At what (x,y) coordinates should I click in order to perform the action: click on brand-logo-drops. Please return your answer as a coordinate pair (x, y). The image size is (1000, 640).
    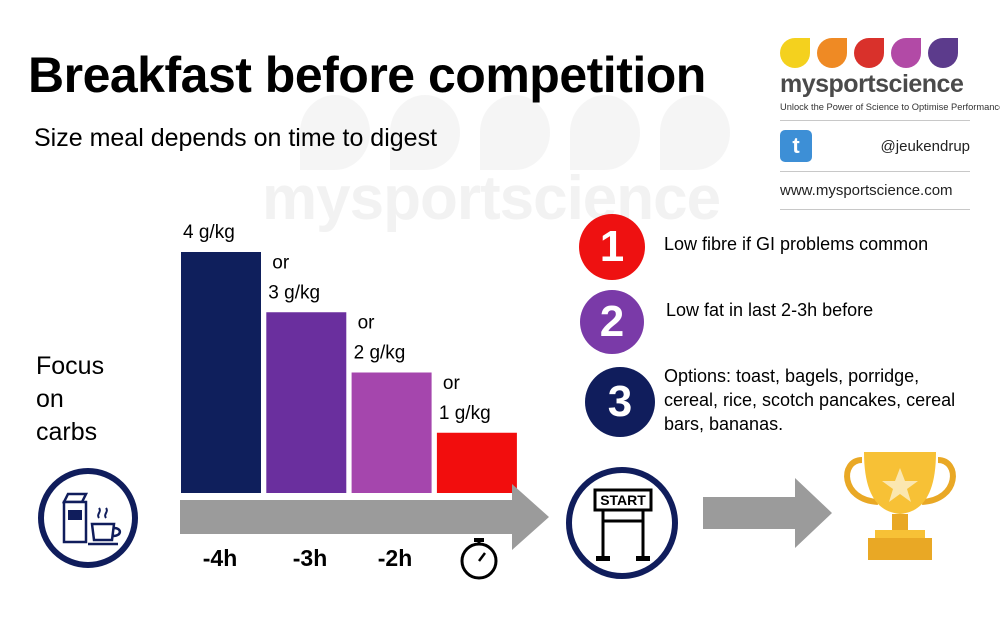
    Looking at the image, I should click on (875, 53).